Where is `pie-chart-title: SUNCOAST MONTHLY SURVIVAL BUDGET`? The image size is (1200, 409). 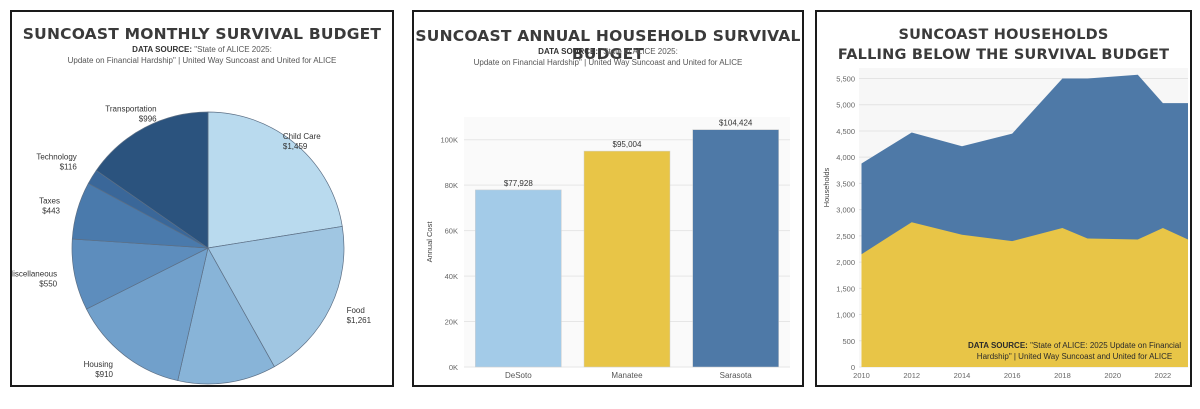
pie-chart-title: SUNCOAST MONTHLY SURVIVAL BUDGET is located at coordinates (202, 34).